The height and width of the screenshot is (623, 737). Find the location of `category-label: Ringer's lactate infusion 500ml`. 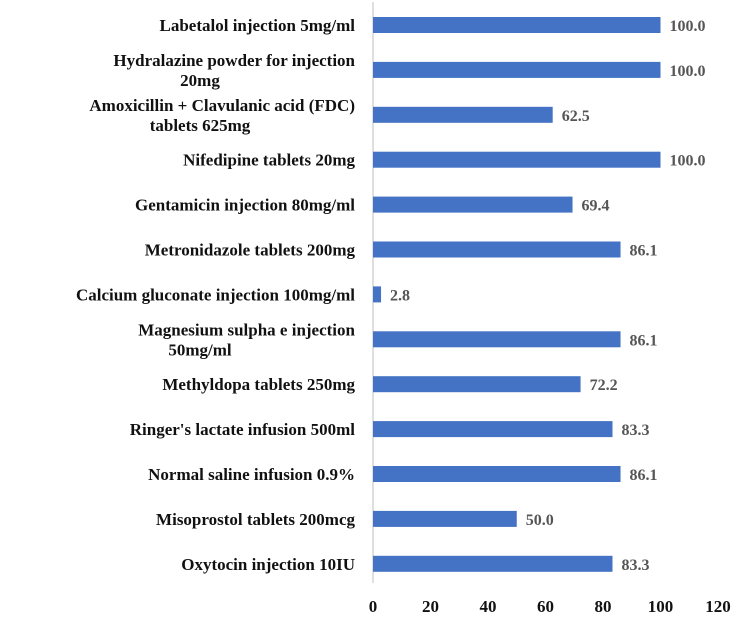

category-label: Ringer's lactate infusion 500ml is located at coordinates (243, 429).